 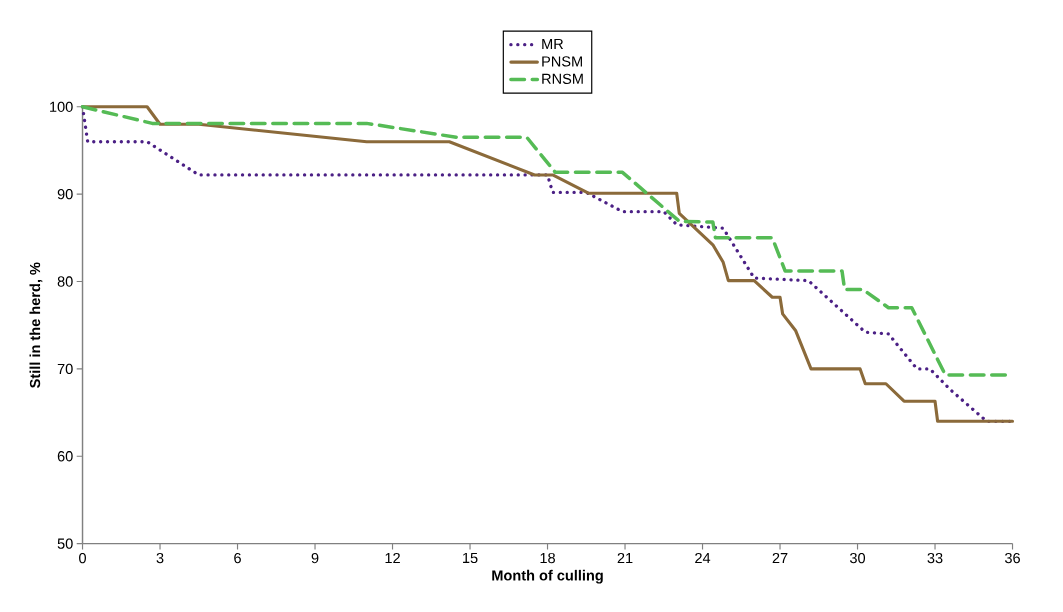 I want to click on y-tick-label: 70, so click(x=65, y=369).